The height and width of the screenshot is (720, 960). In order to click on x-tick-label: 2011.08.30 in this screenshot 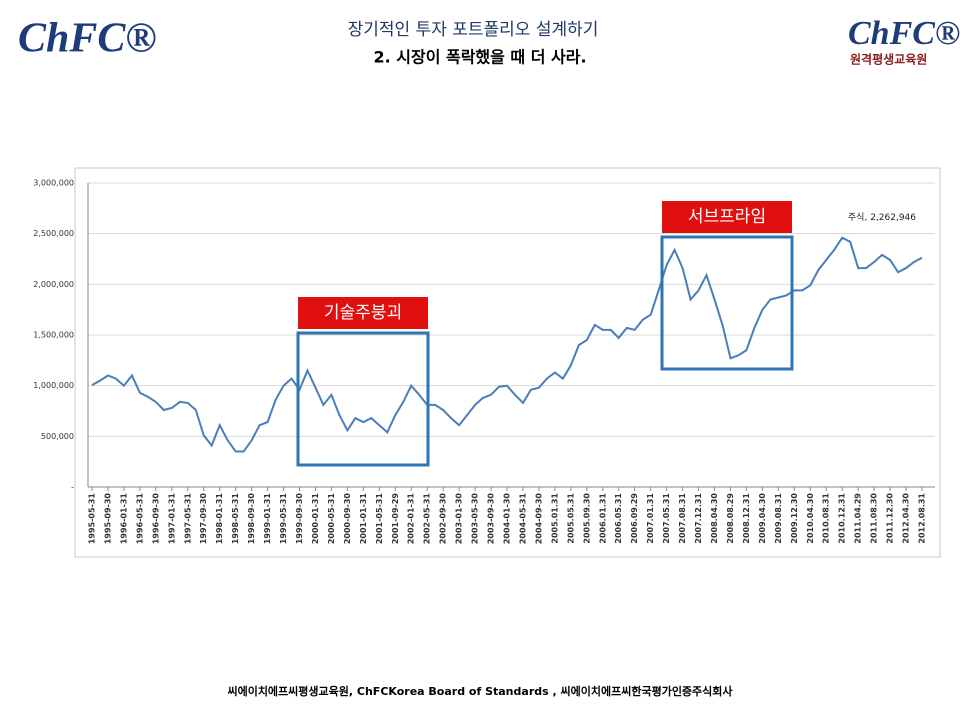, I will do `click(874, 518)`.